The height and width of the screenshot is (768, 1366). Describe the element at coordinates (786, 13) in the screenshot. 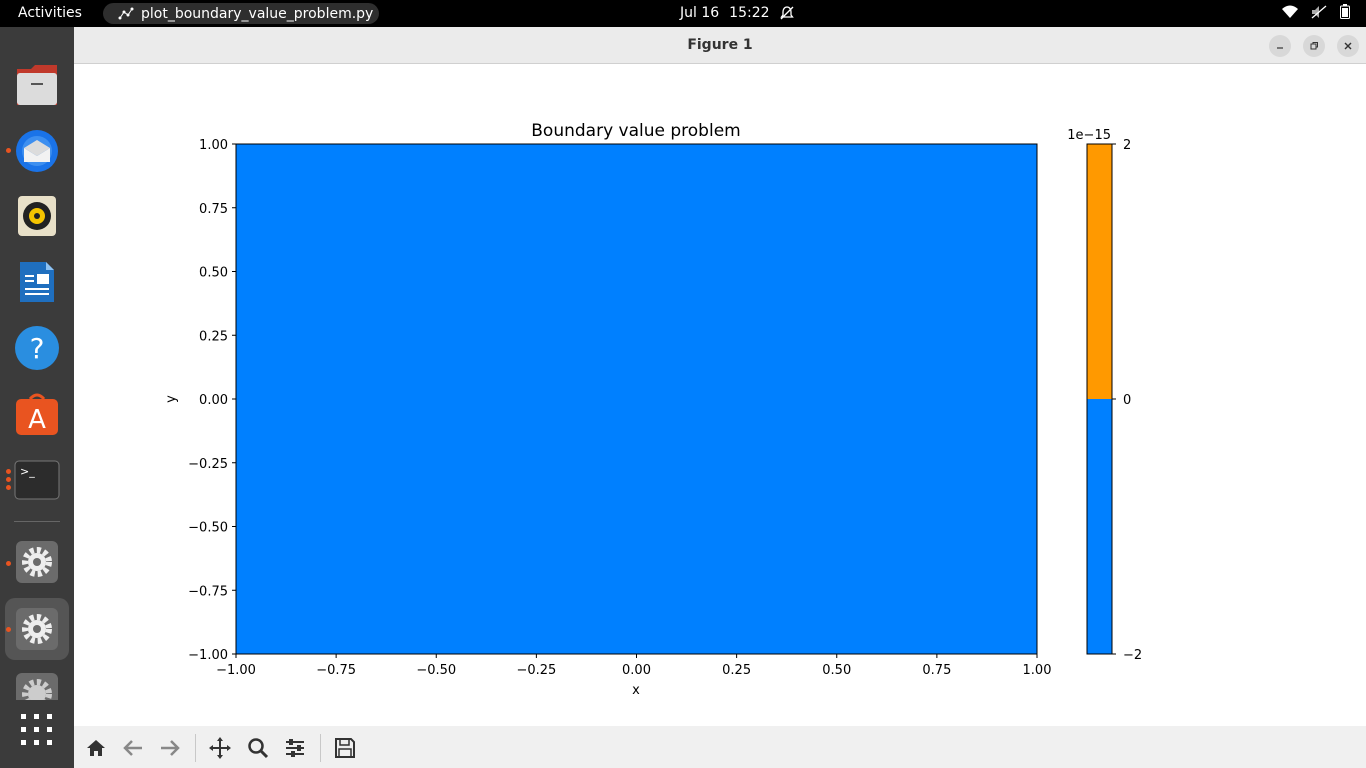

I see `notifications-off-icon` at that location.